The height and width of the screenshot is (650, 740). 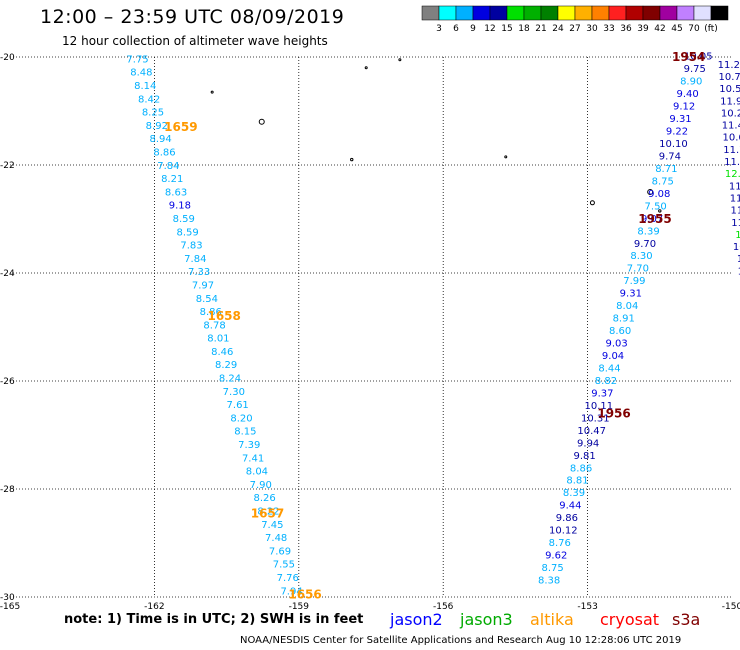 I want to click on wave-height-value: 11.91, so click(x=730, y=101).